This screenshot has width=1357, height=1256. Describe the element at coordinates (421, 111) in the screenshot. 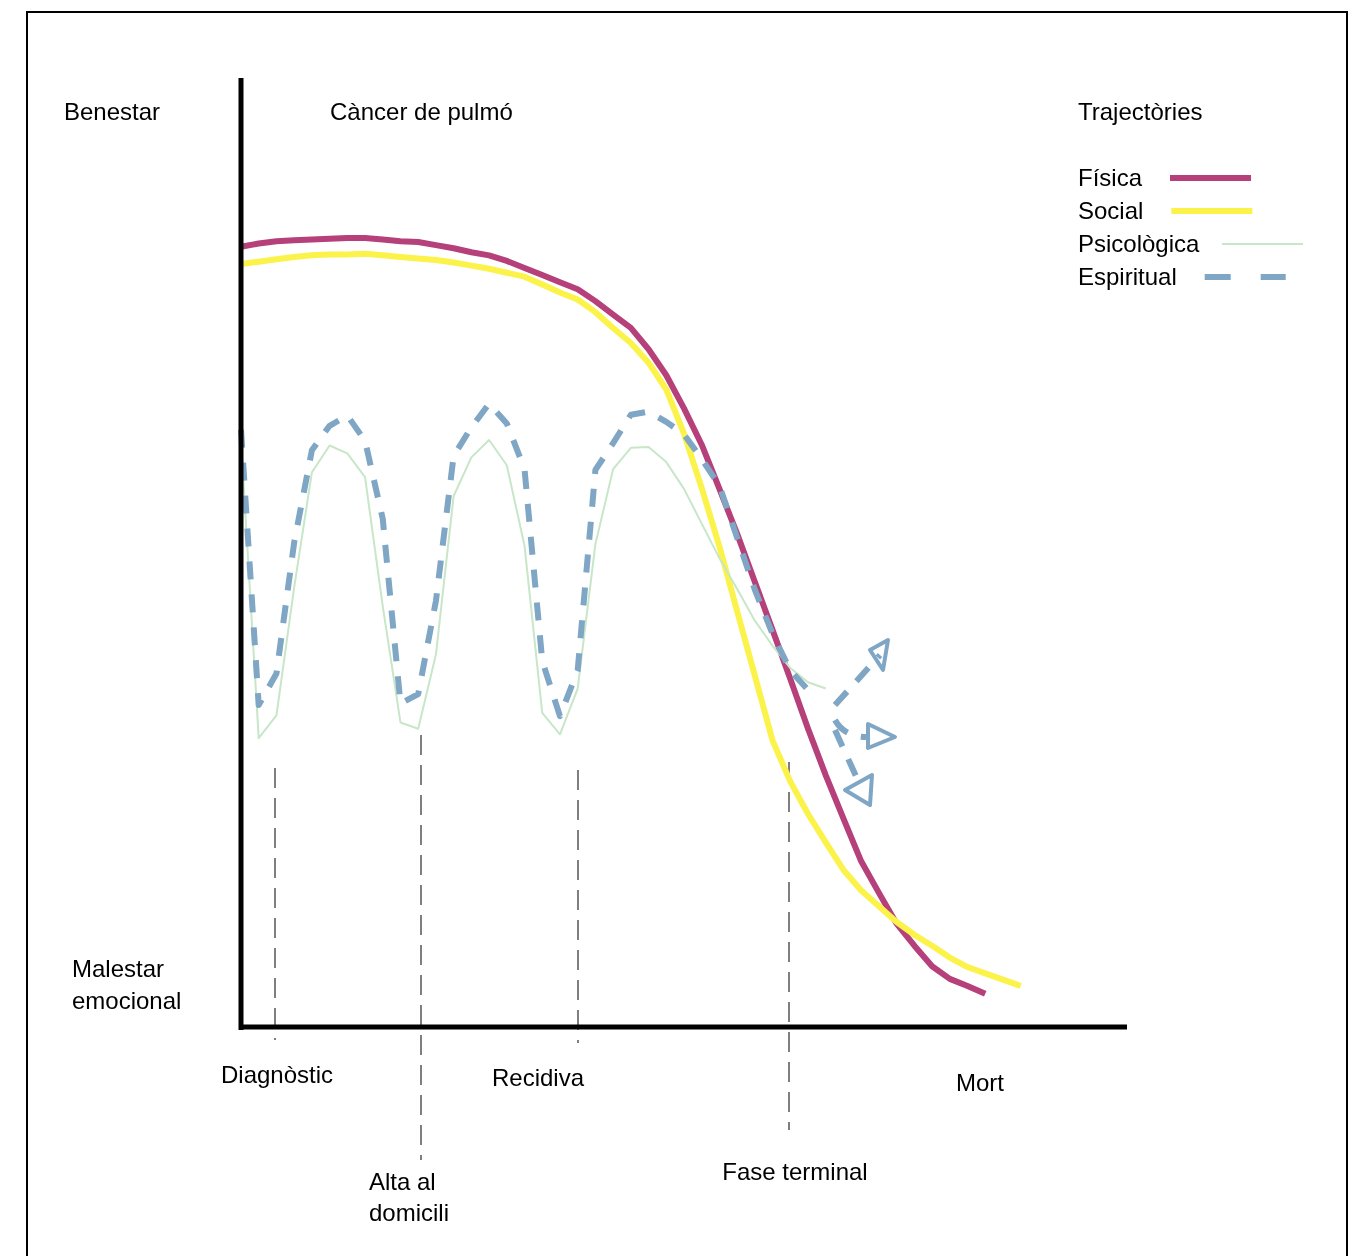

I see `chart-title: Càncer de pulmó` at that location.